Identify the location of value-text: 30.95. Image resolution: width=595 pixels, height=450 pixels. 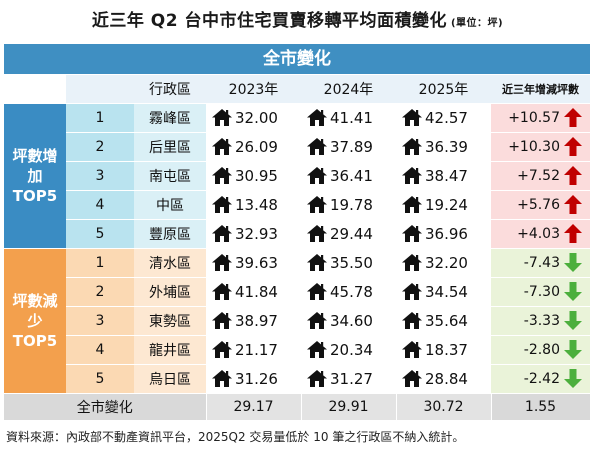
(256, 176).